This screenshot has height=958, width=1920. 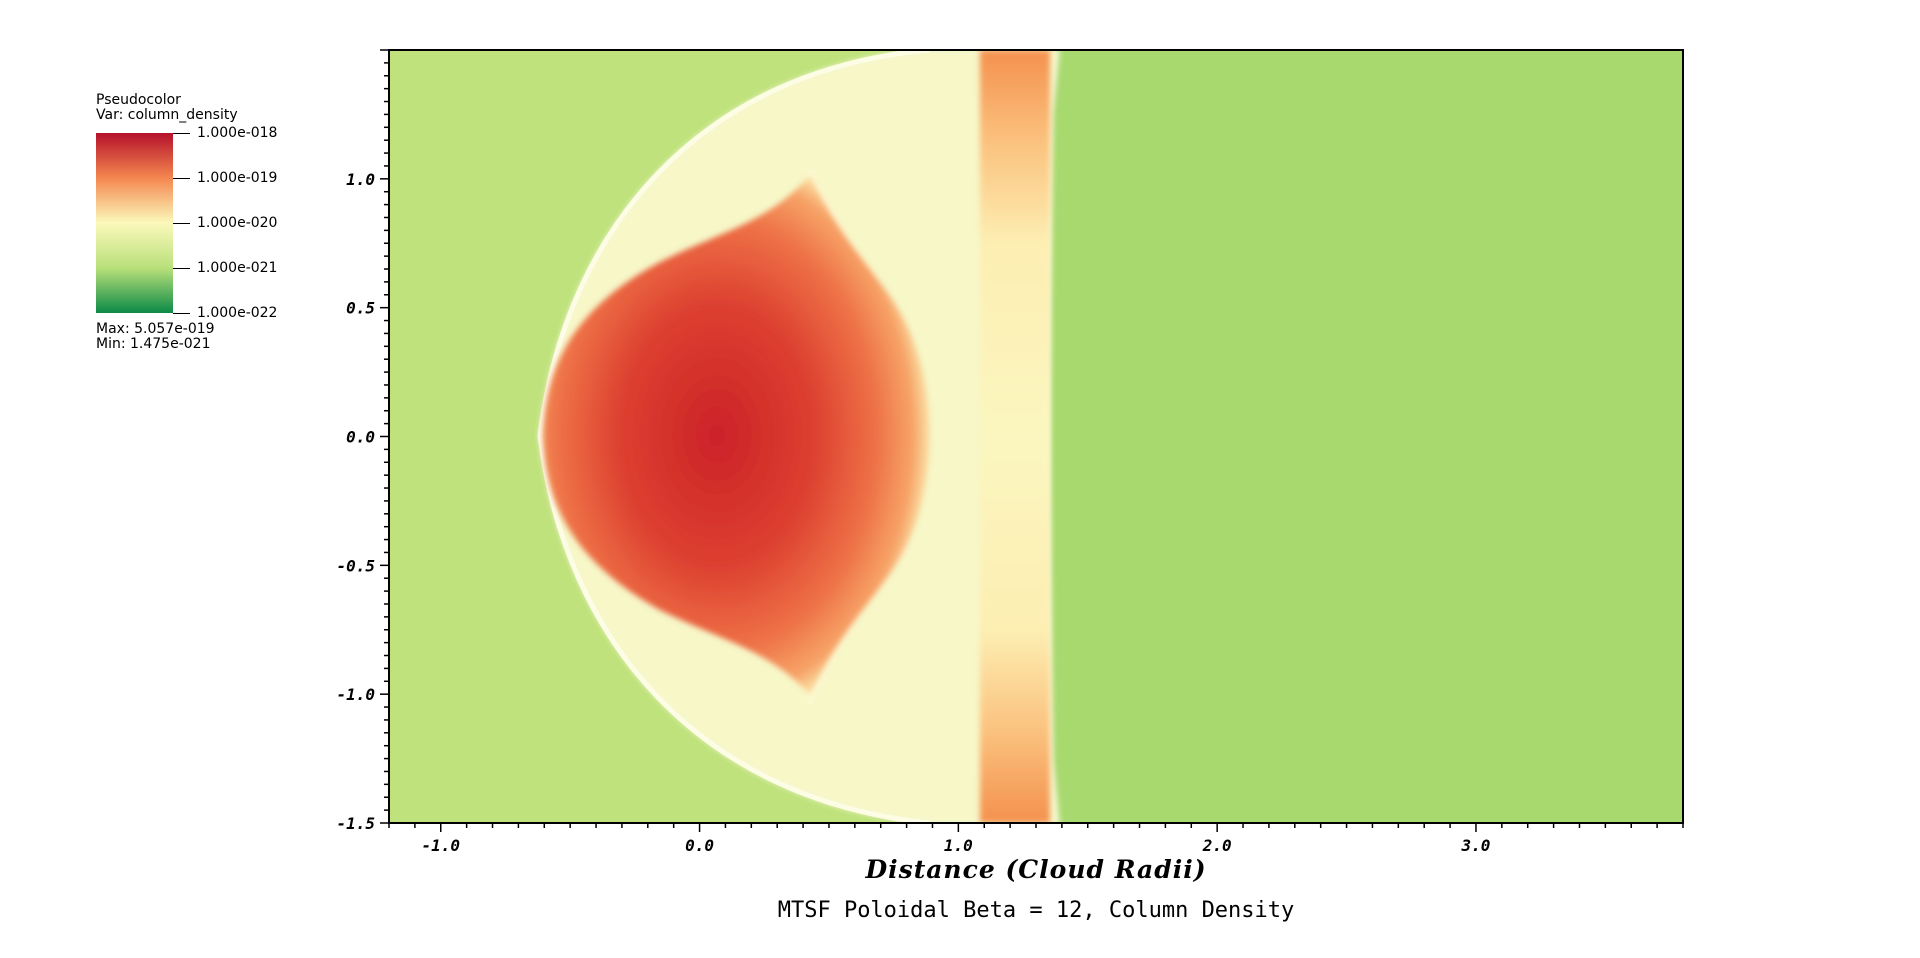 I want to click on y-tick-label: 0.0, so click(x=360, y=437).